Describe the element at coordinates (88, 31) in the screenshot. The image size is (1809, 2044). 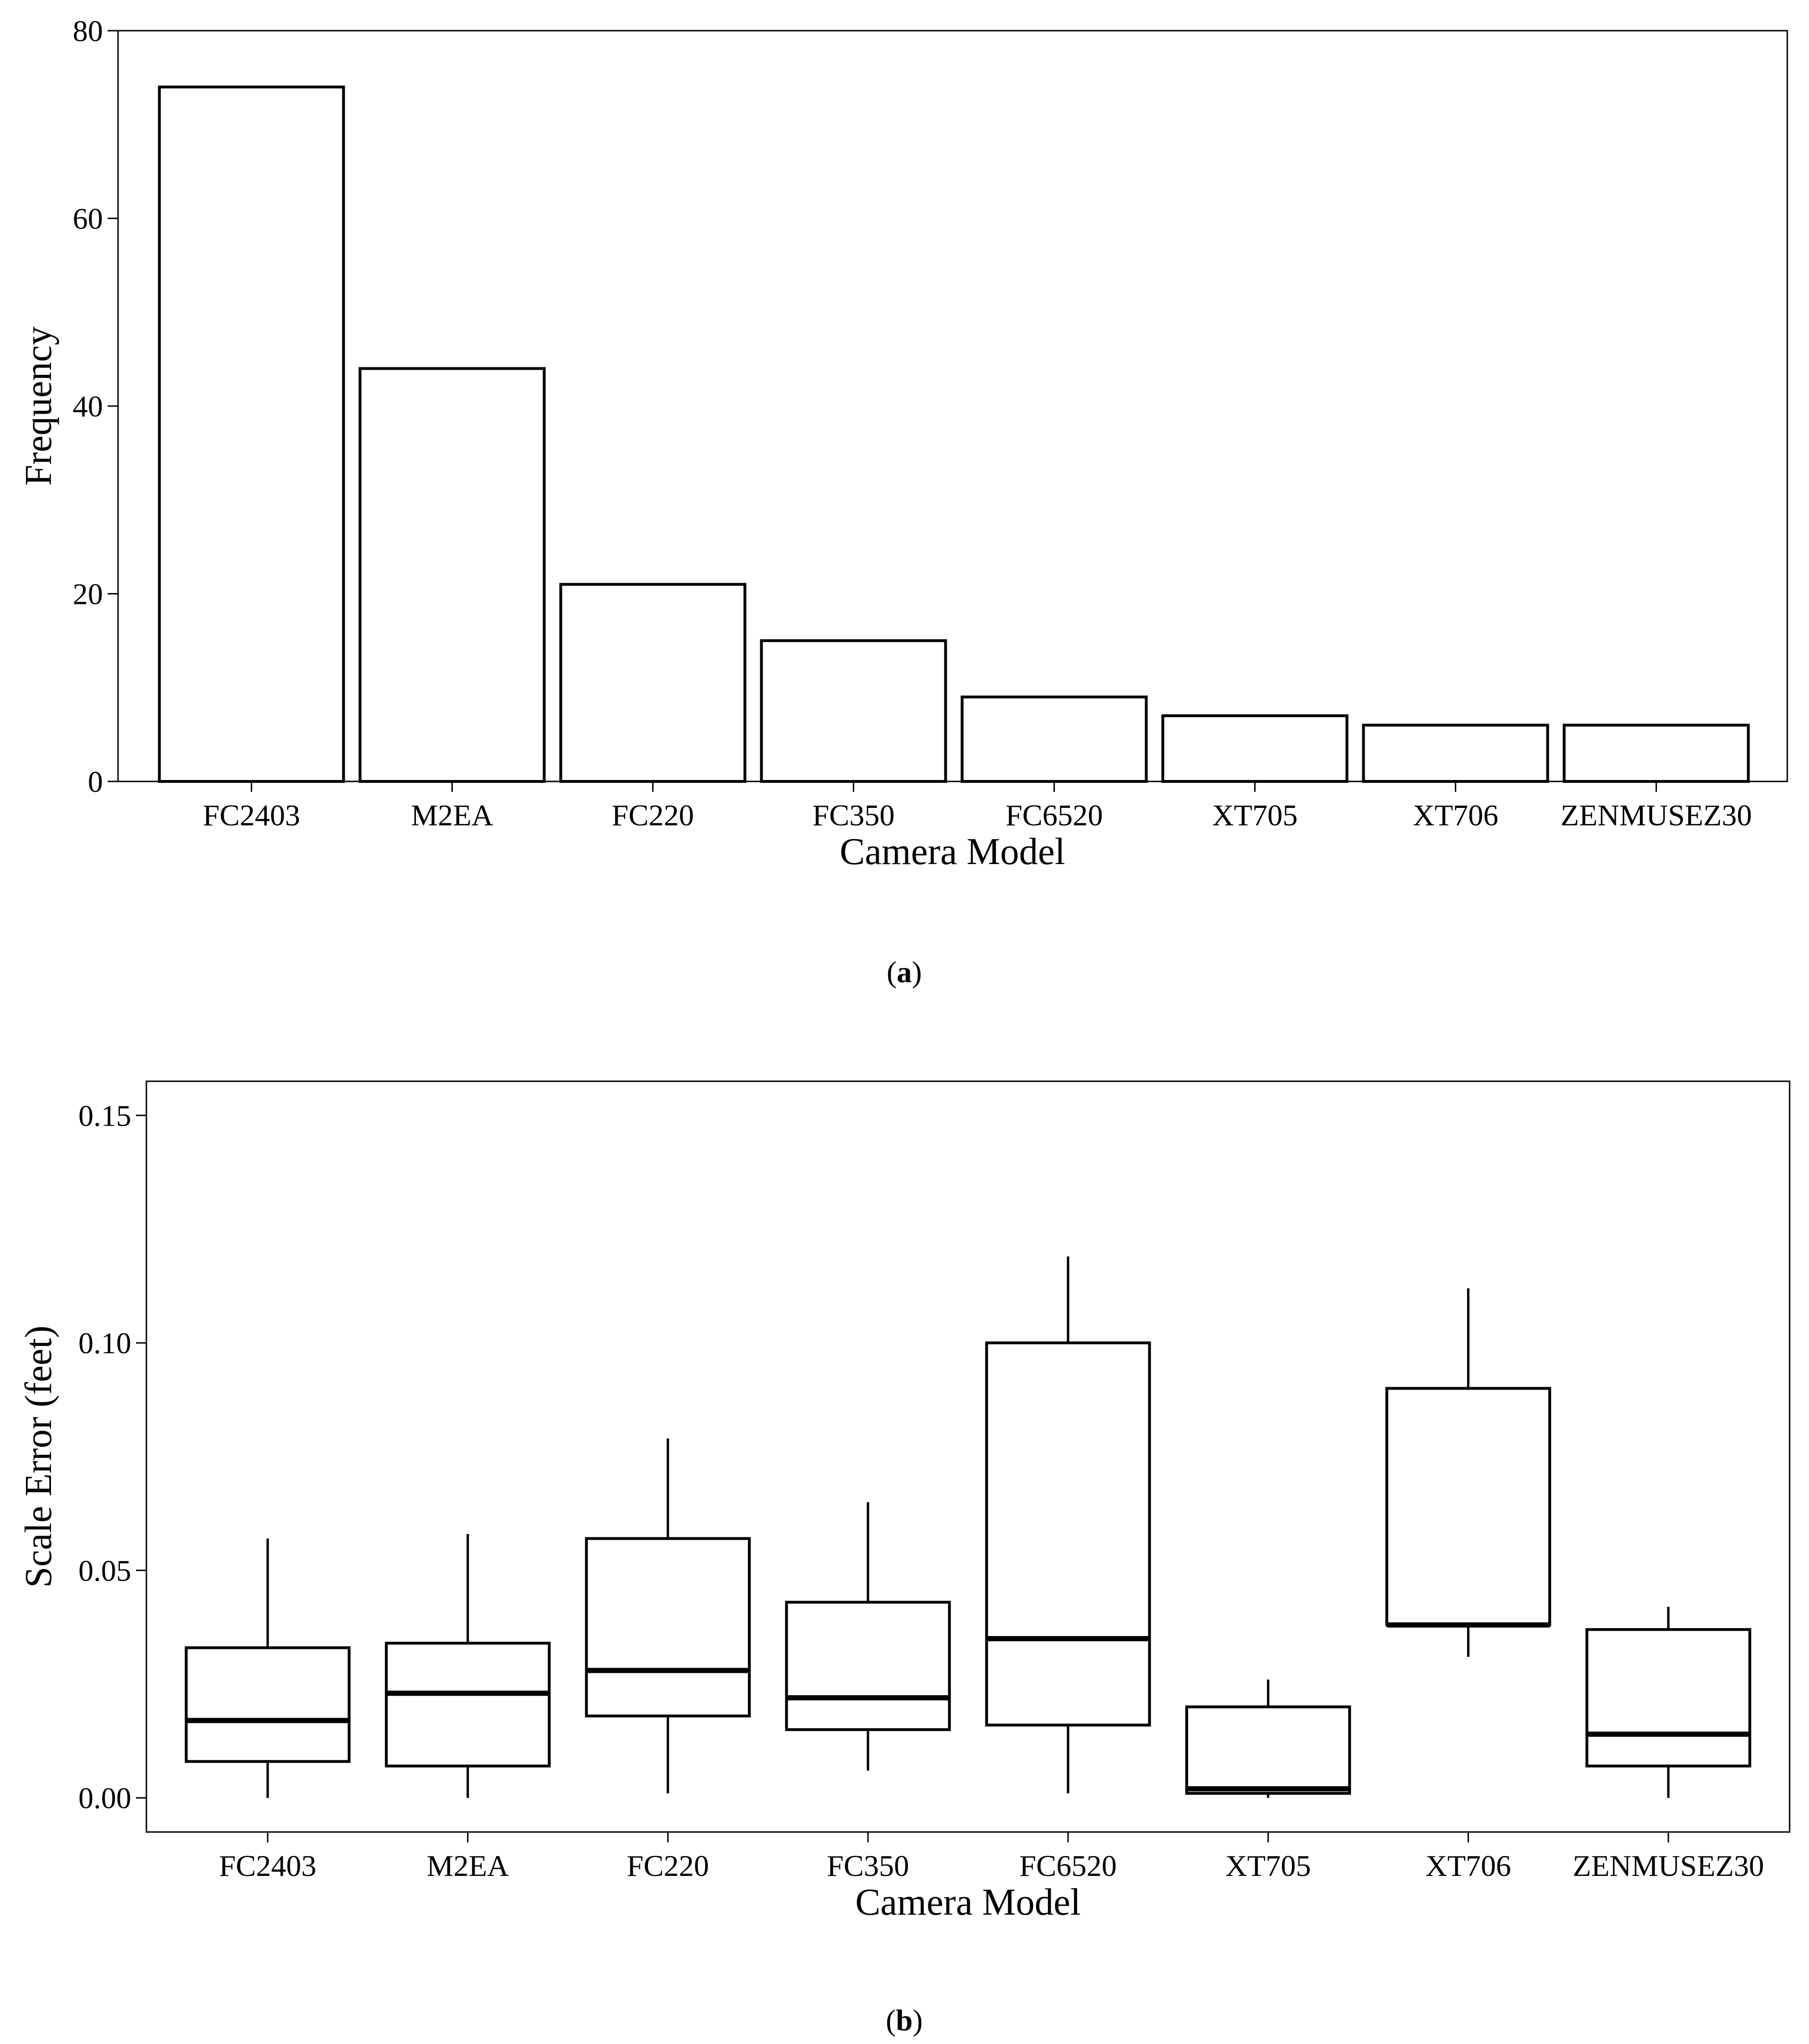
I see `y-tick-label: 80` at that location.